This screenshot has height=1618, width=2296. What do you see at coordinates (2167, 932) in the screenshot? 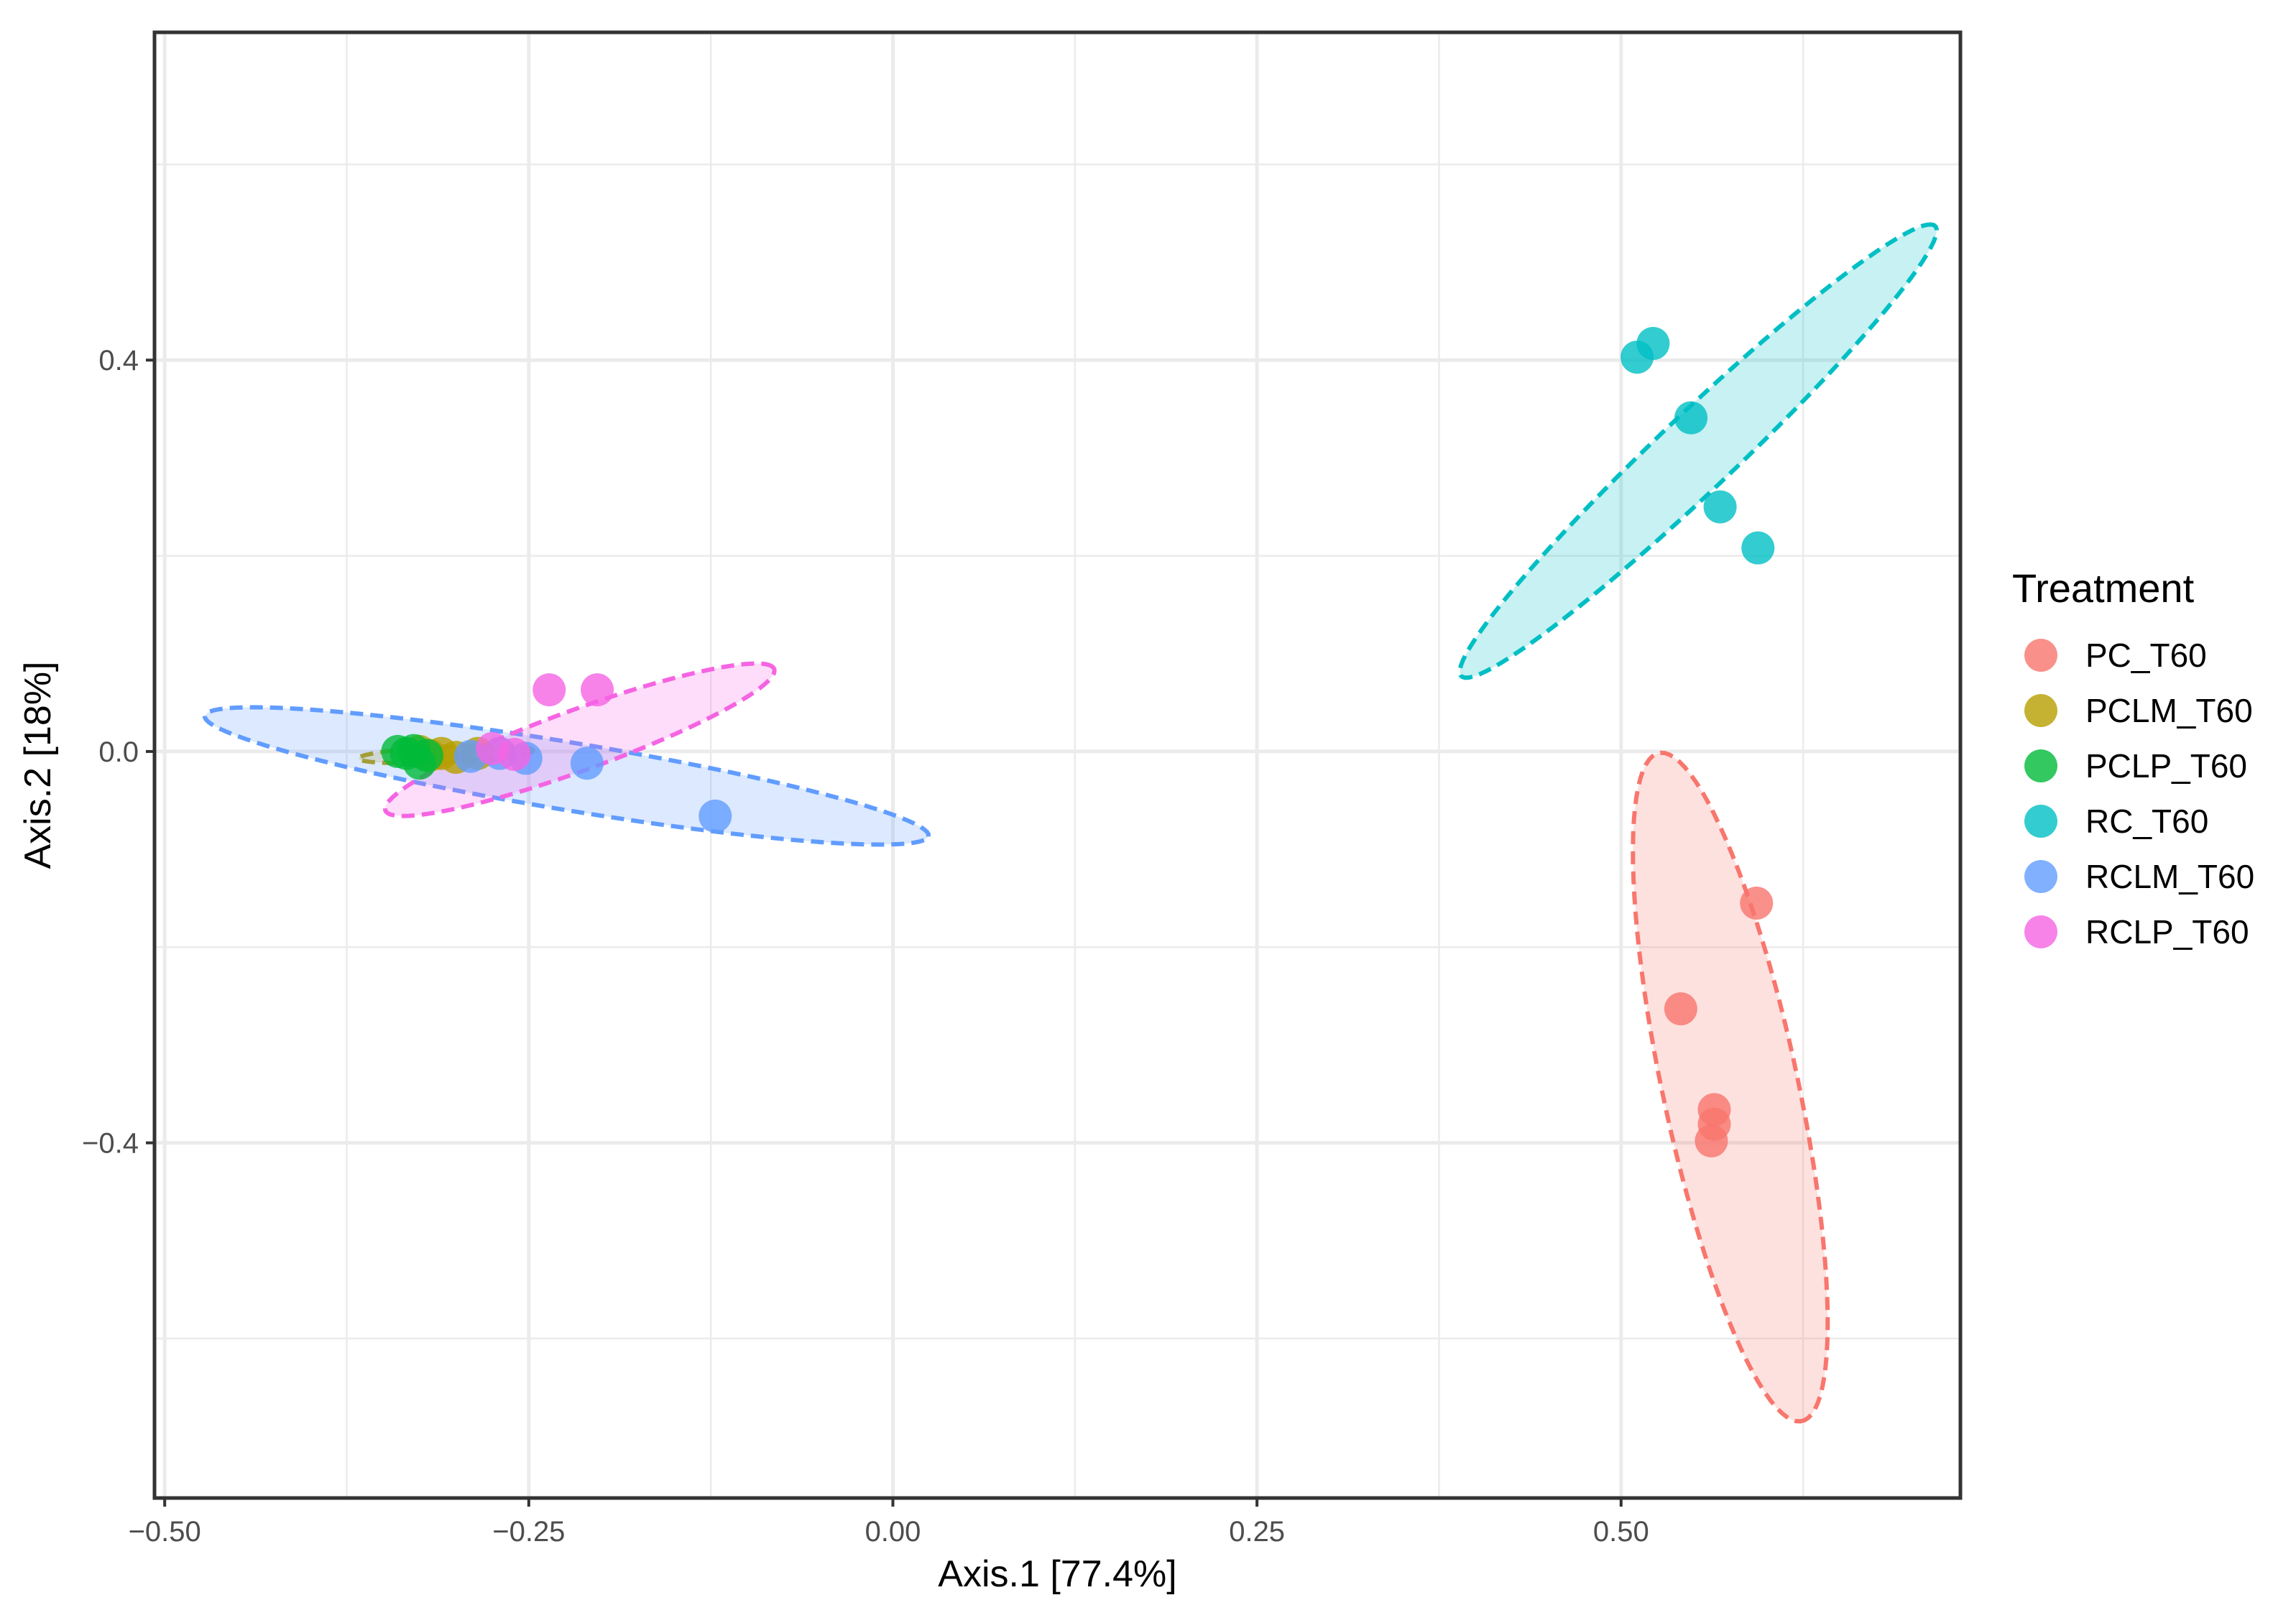
I see `legend-label: RCLP_T60` at bounding box center [2167, 932].